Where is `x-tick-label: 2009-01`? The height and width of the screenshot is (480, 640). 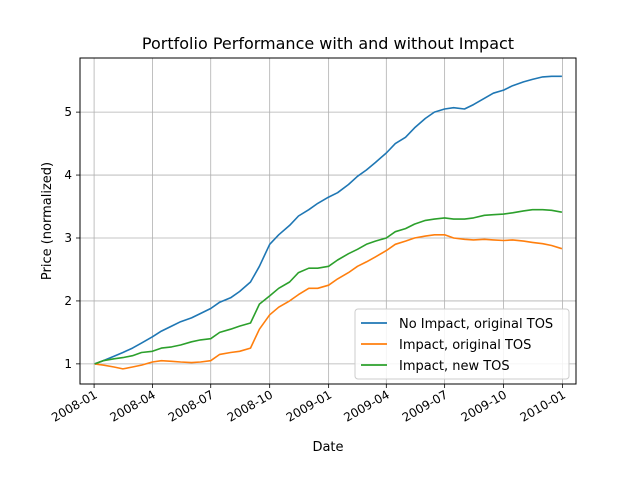 x-tick-label: 2009-01 is located at coordinates (309, 405).